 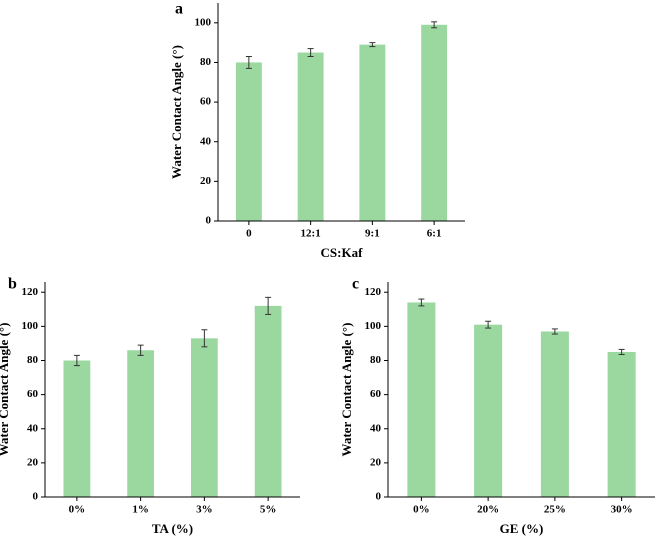 I want to click on x-tick-label: 0, so click(x=249, y=234).